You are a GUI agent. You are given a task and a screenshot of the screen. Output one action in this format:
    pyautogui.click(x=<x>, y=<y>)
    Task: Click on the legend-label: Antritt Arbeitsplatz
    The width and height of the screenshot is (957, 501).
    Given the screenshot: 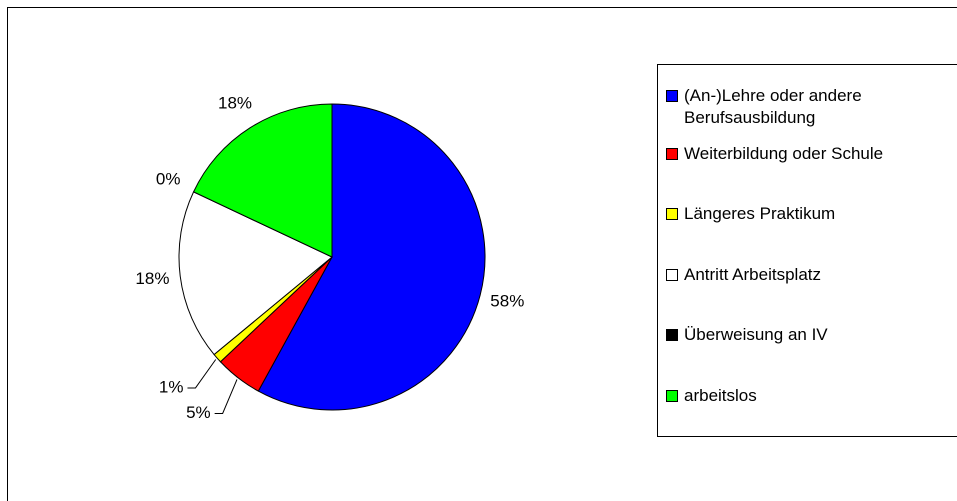 What is the action you would take?
    pyautogui.click(x=753, y=274)
    